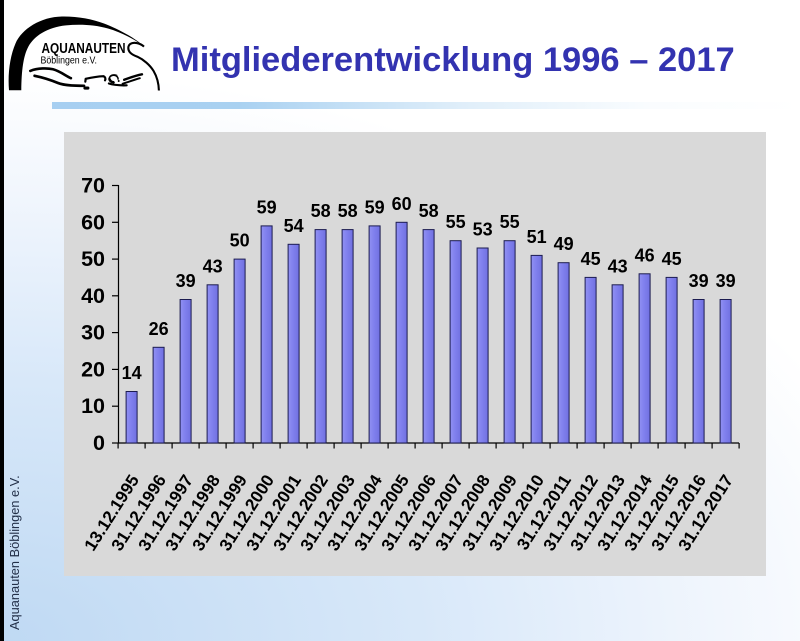 The image size is (800, 641). I want to click on svg-text: 70, so click(93, 186).